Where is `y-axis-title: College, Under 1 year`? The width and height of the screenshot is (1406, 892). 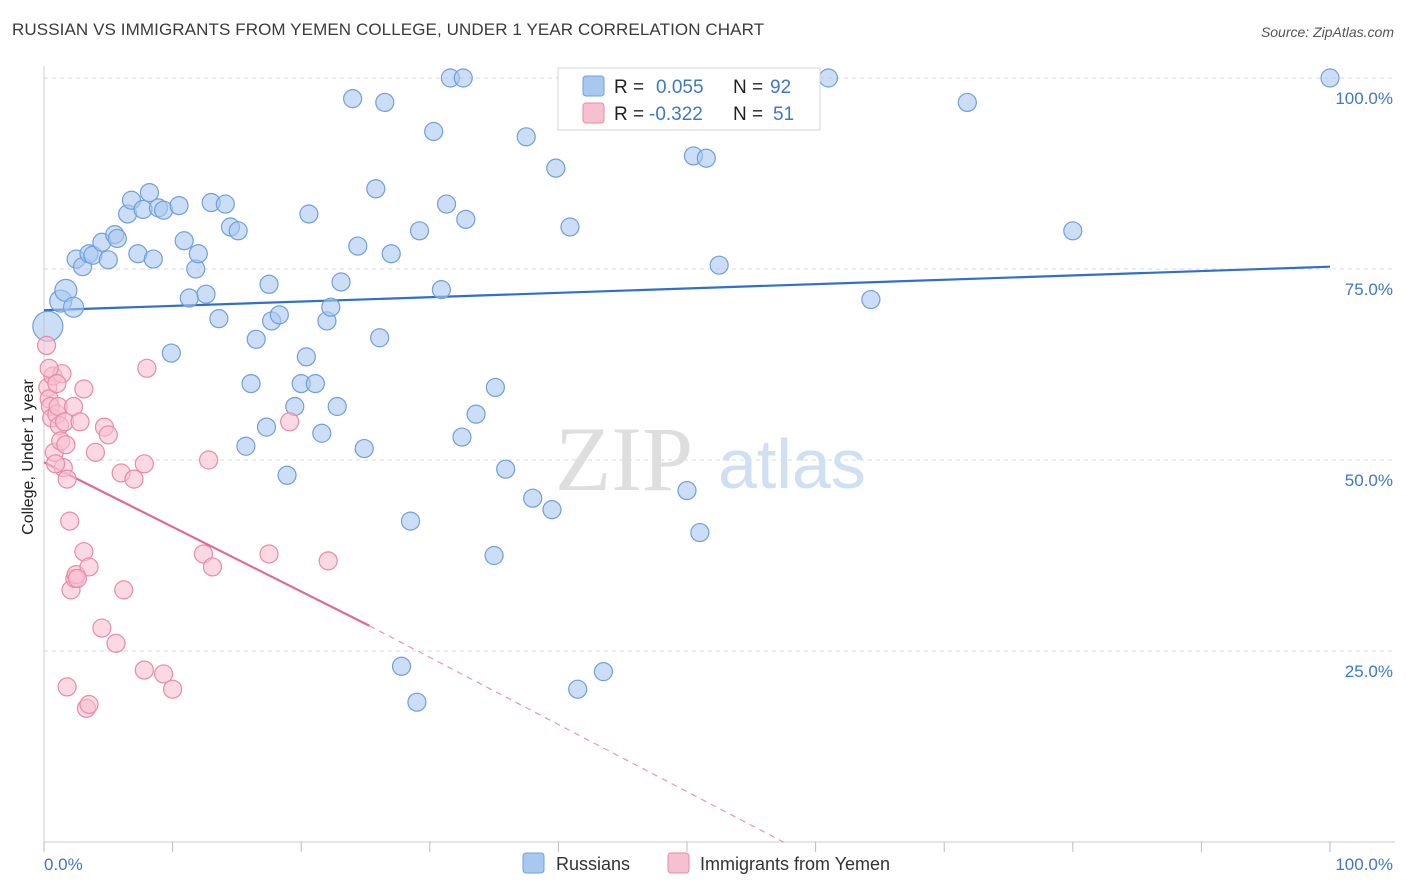 y-axis-title: College, Under 1 year is located at coordinates (28, 457).